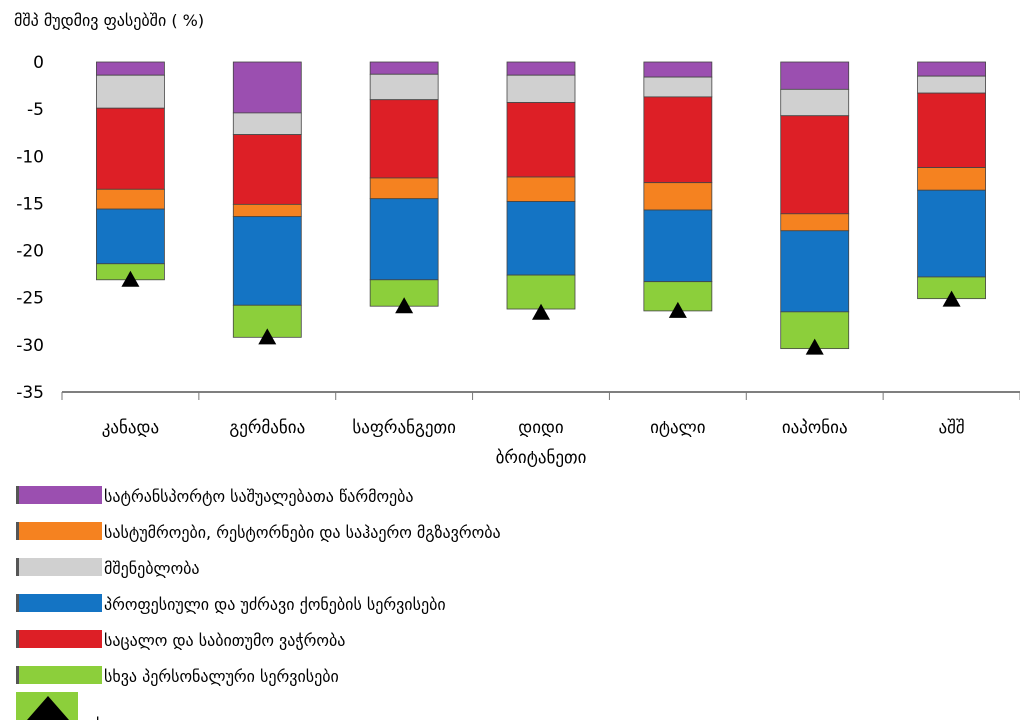 The image size is (1020, 720). Describe the element at coordinates (30, 393) in the screenshot. I see `y-tick-label: -35` at that location.